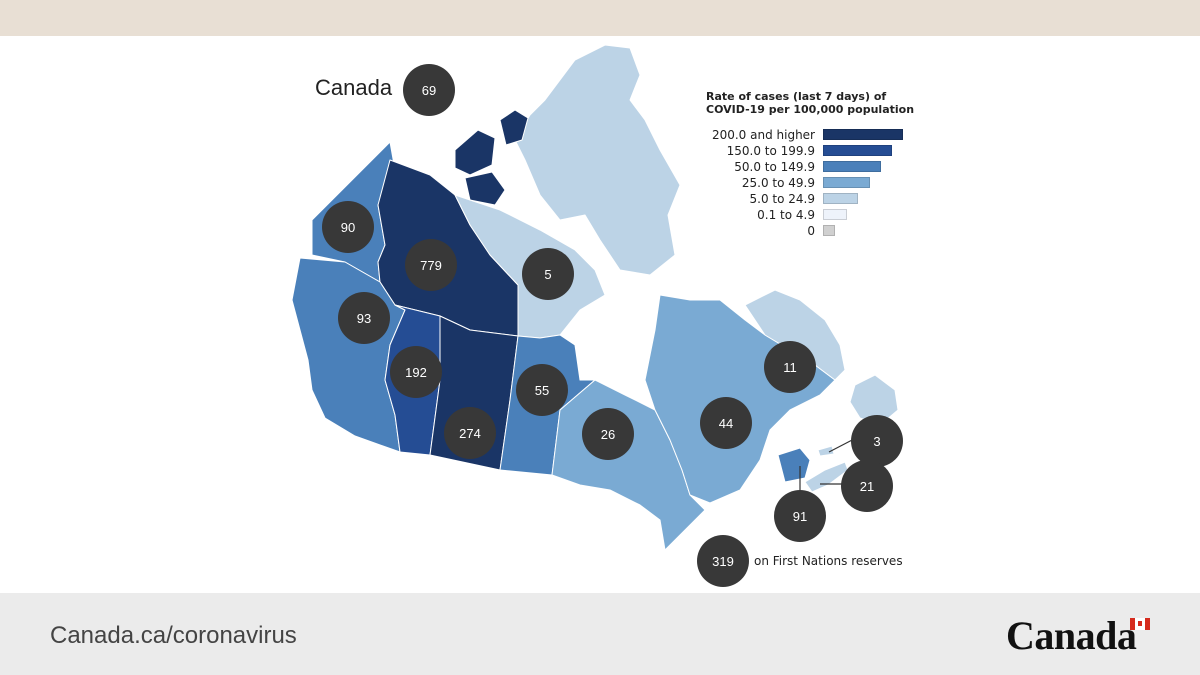 The width and height of the screenshot is (1200, 675). Describe the element at coordinates (867, 486) in the screenshot. I see `rate-bubble-nova-scotia: 21` at that location.